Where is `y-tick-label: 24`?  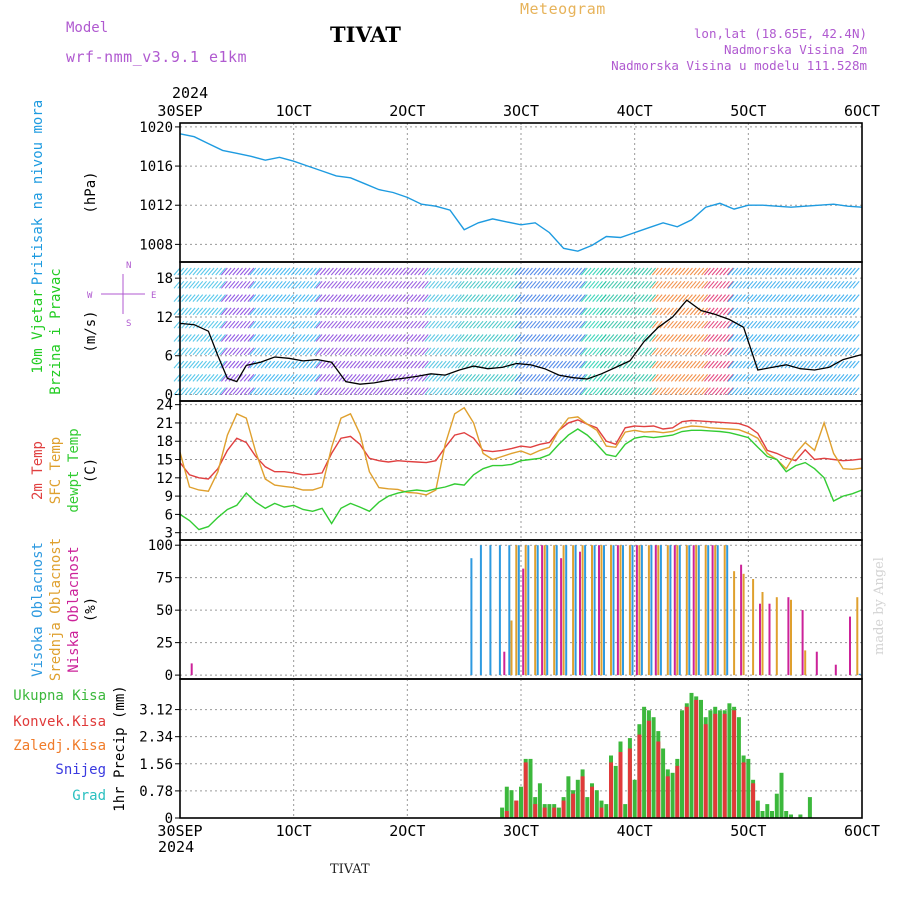 y-tick-label: 24 is located at coordinates (164, 406).